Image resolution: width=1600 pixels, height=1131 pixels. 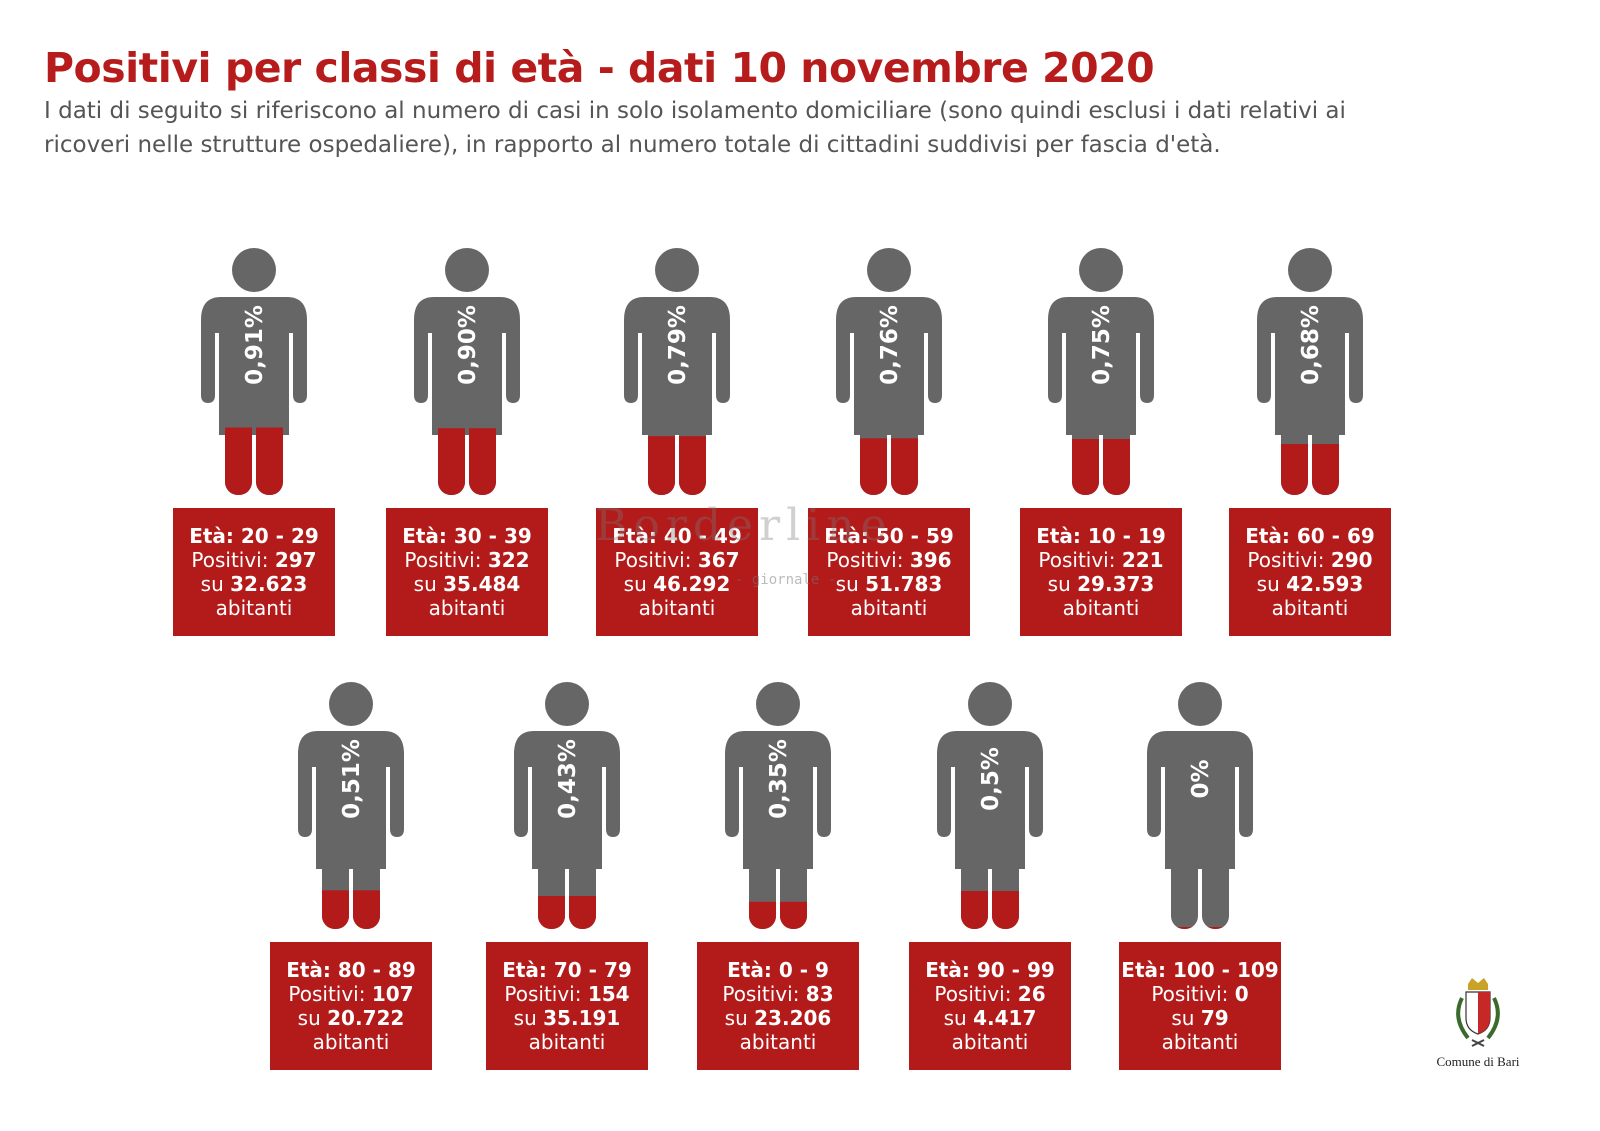 I want to click on age-label: Età: 10 - 19, so click(x=1101, y=536).